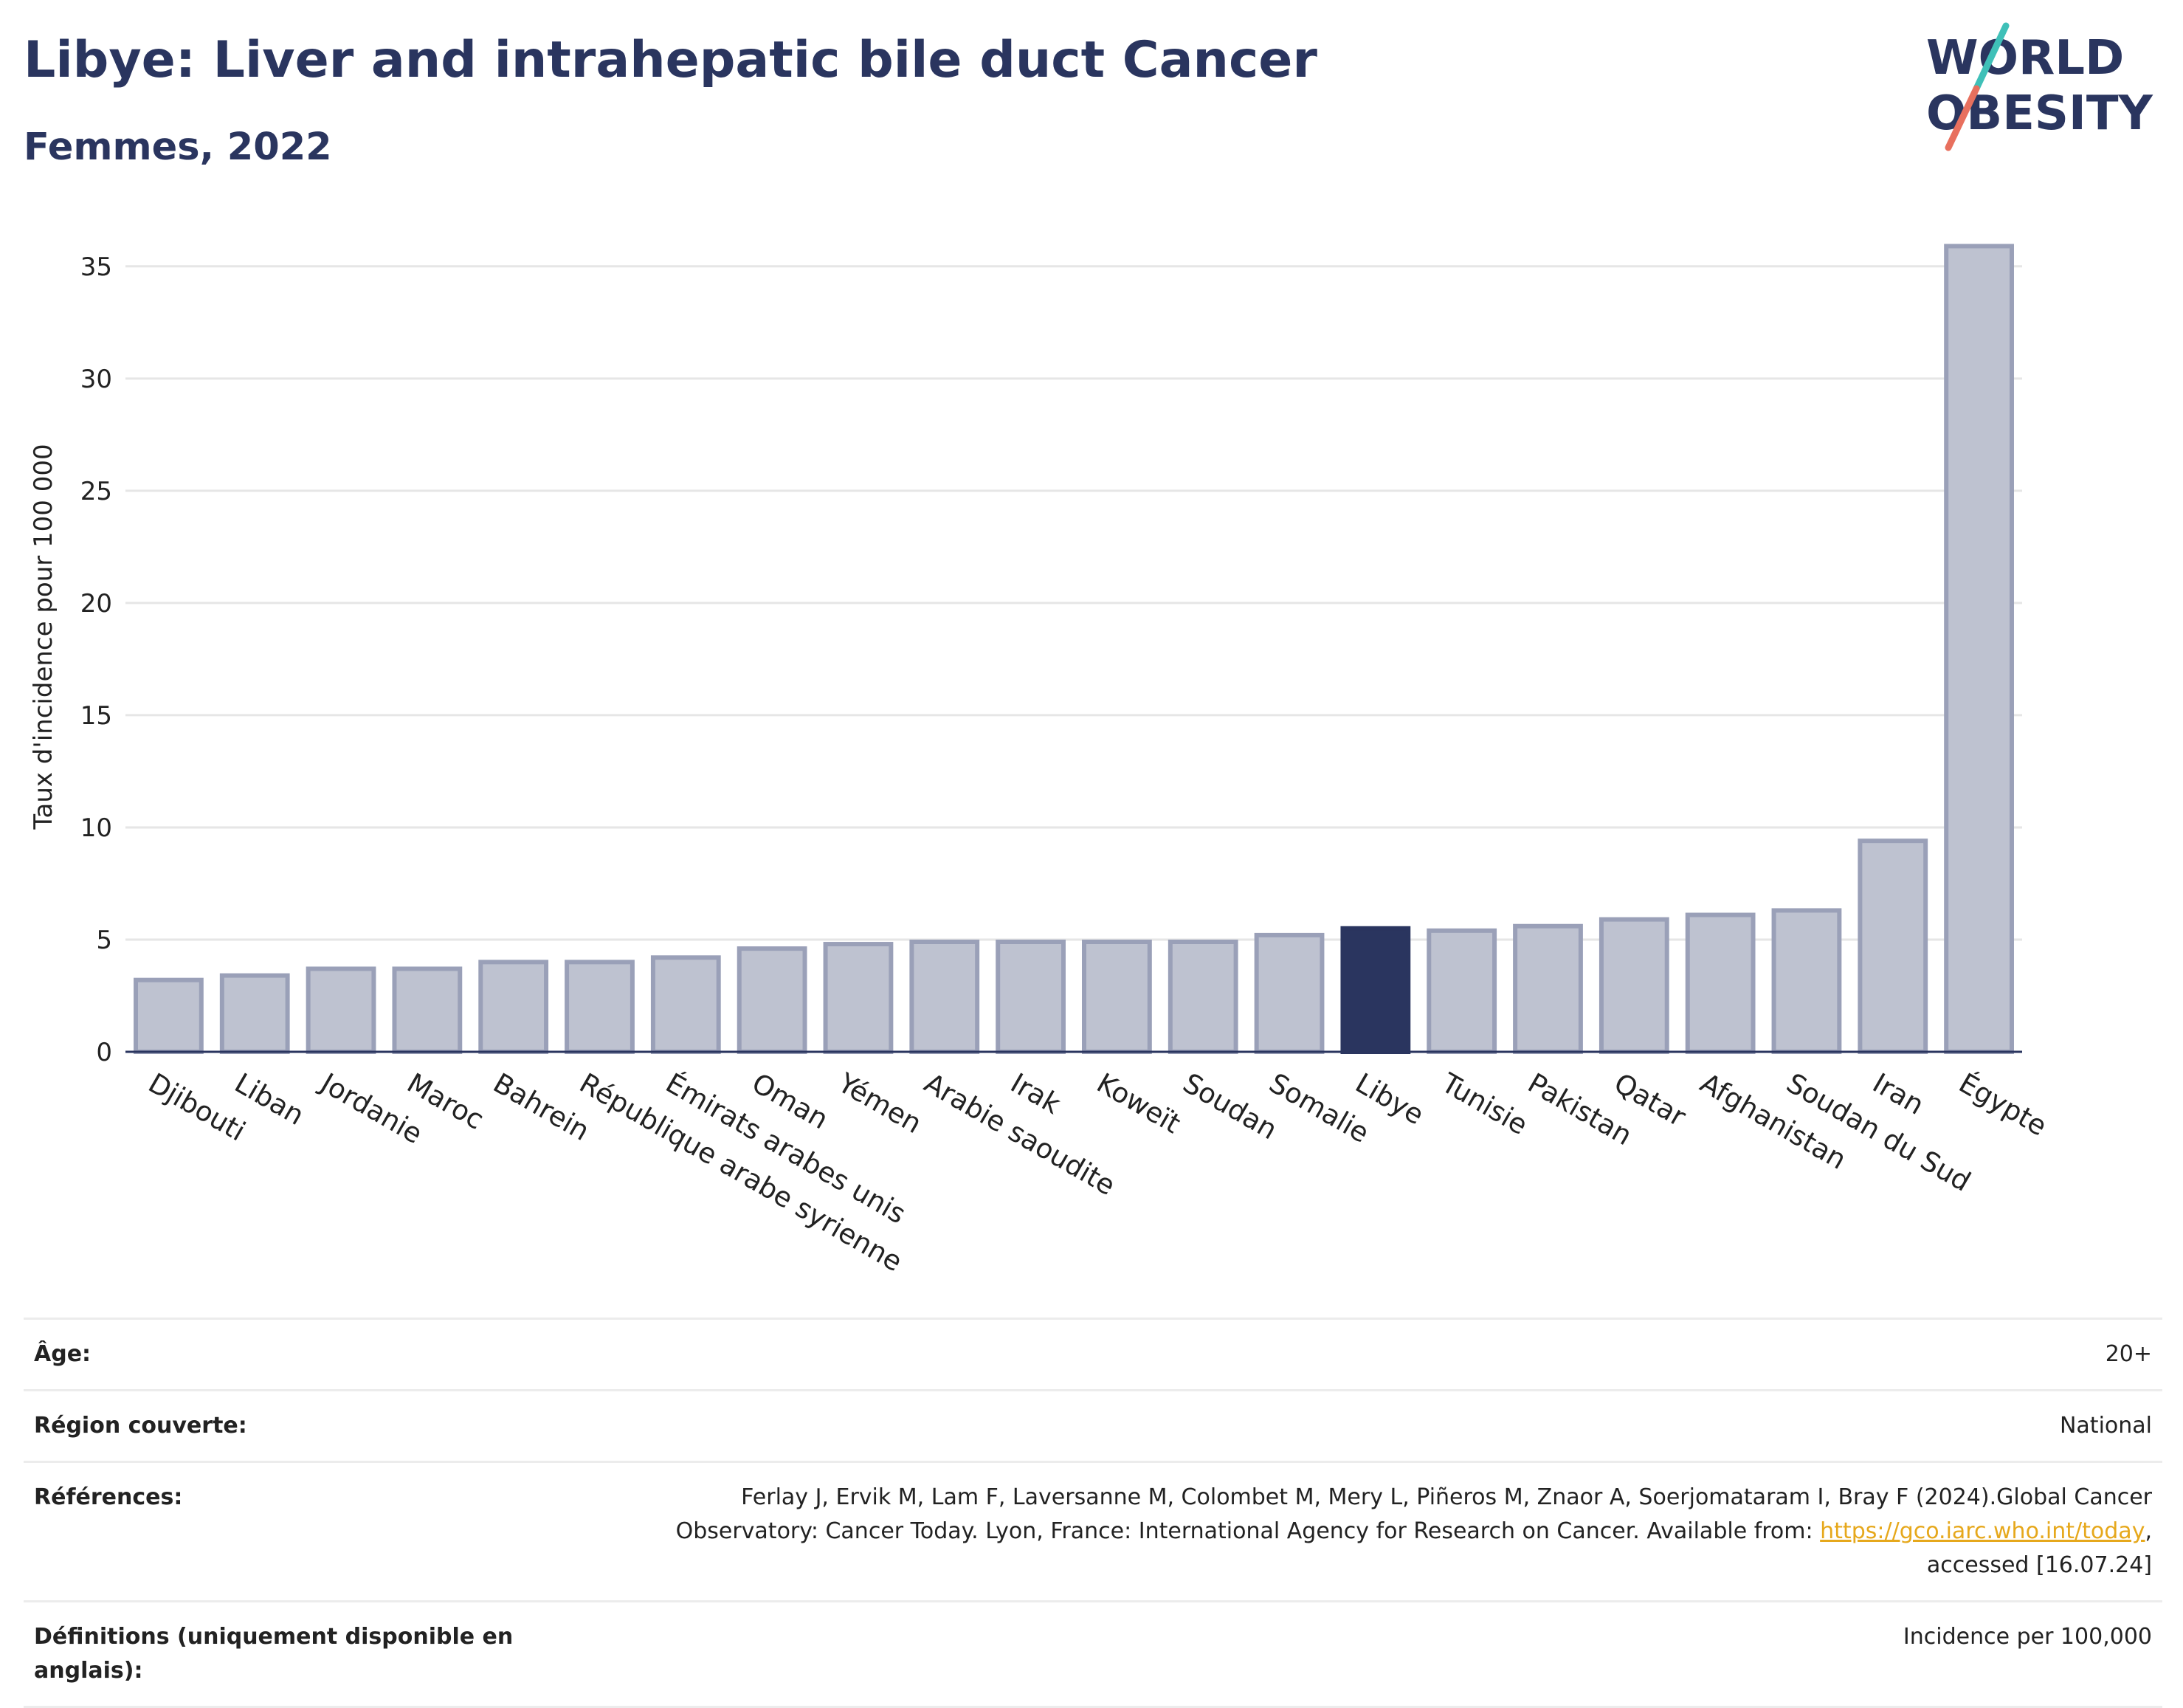  I want to click on bar-libye, so click(1375, 990).